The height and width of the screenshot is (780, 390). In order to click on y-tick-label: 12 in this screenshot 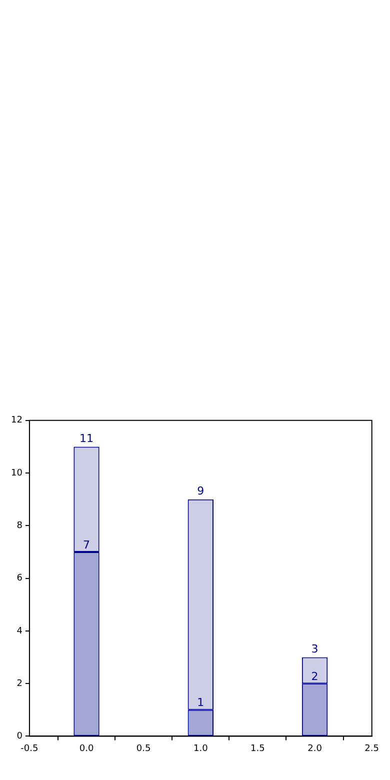, I will do `click(16, 421)`.